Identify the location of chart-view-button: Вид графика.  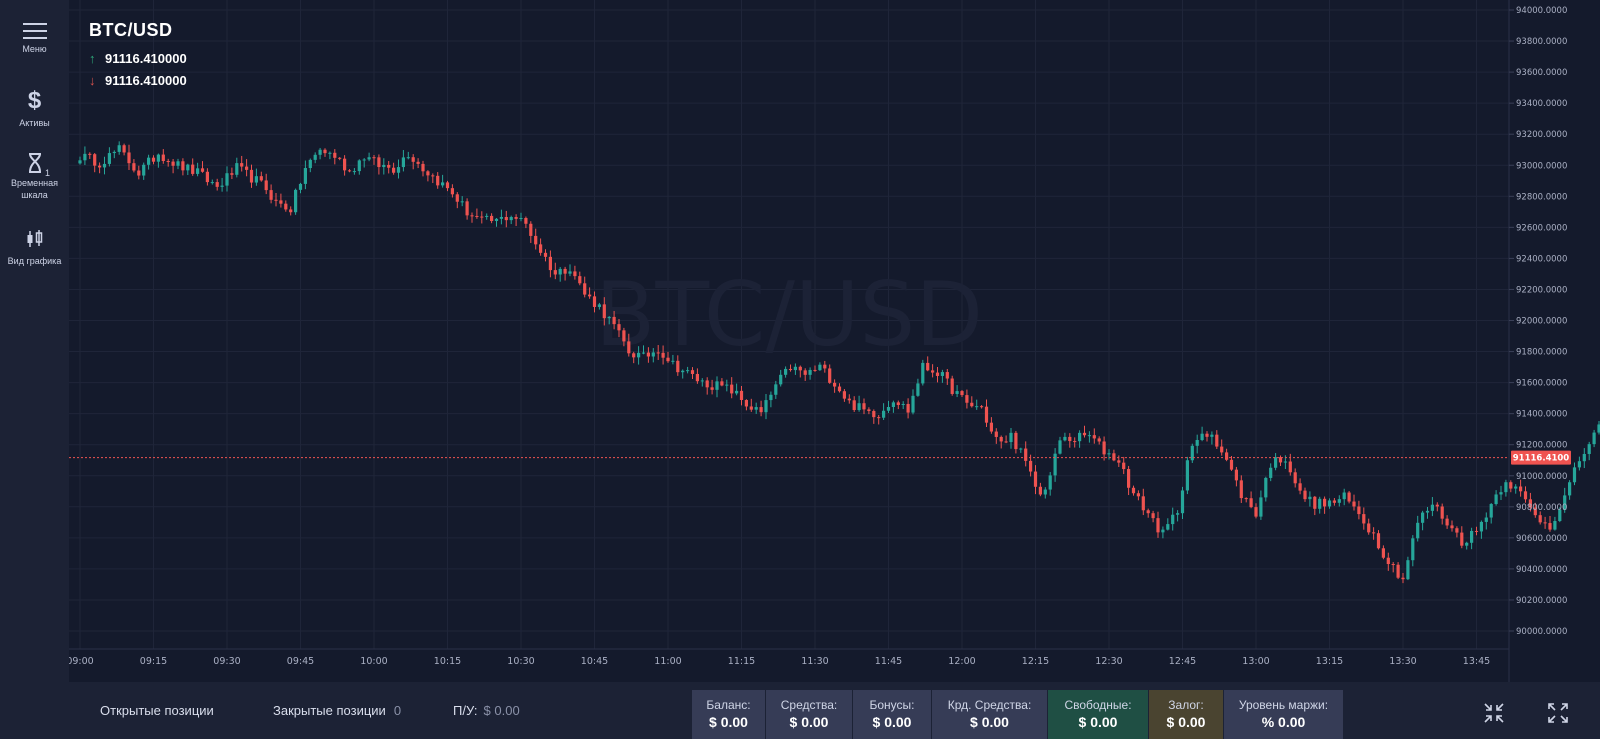
(34, 248).